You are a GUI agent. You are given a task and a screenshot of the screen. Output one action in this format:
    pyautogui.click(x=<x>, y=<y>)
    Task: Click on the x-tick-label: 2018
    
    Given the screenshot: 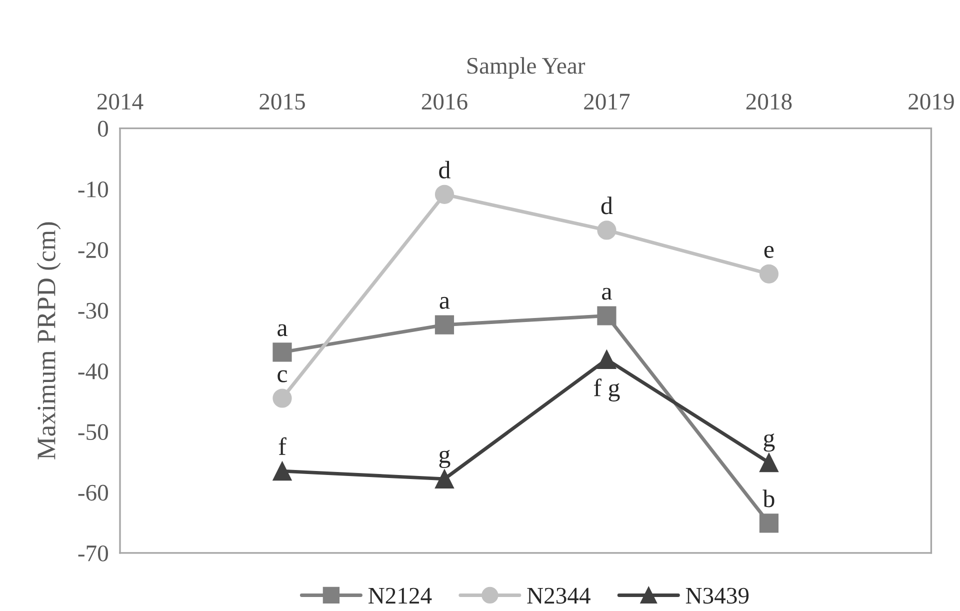 What is the action you would take?
    pyautogui.click(x=769, y=102)
    